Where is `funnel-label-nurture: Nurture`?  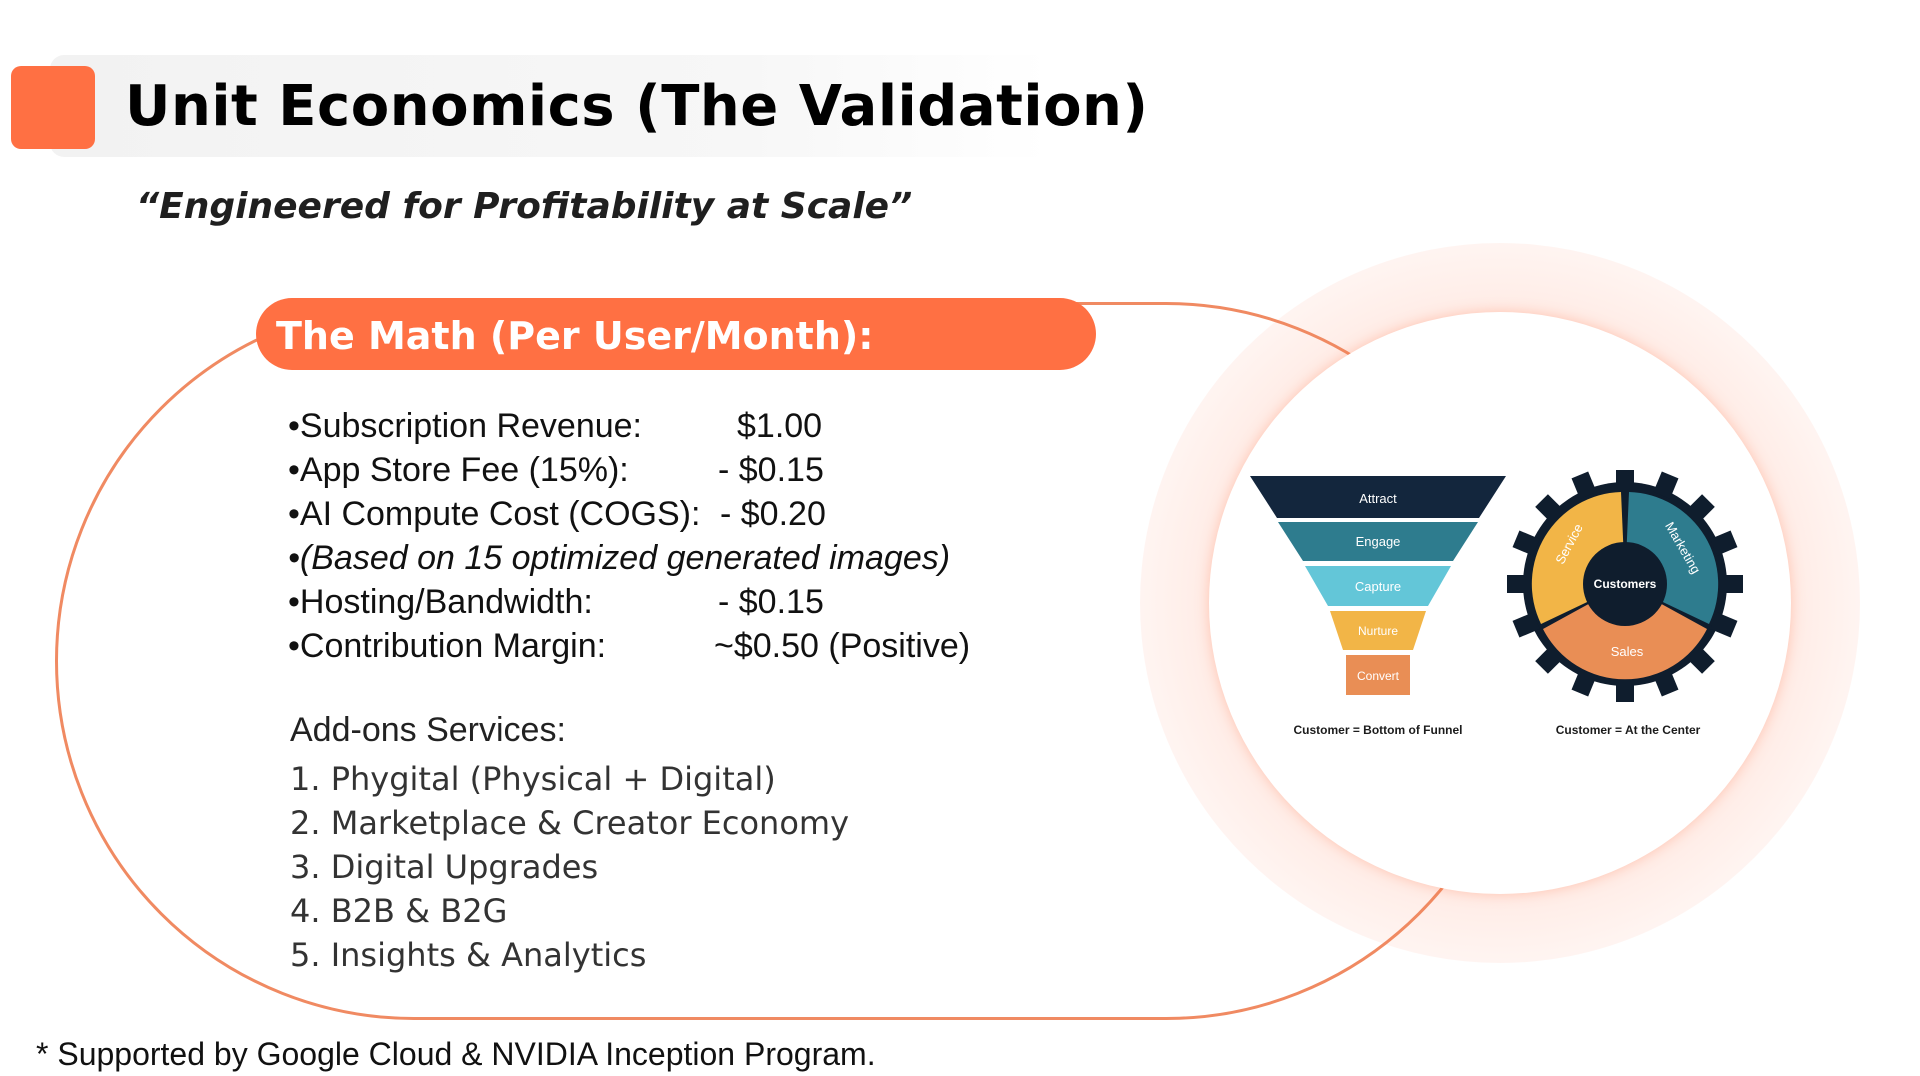
funnel-label-nurture: Nurture is located at coordinates (1378, 631).